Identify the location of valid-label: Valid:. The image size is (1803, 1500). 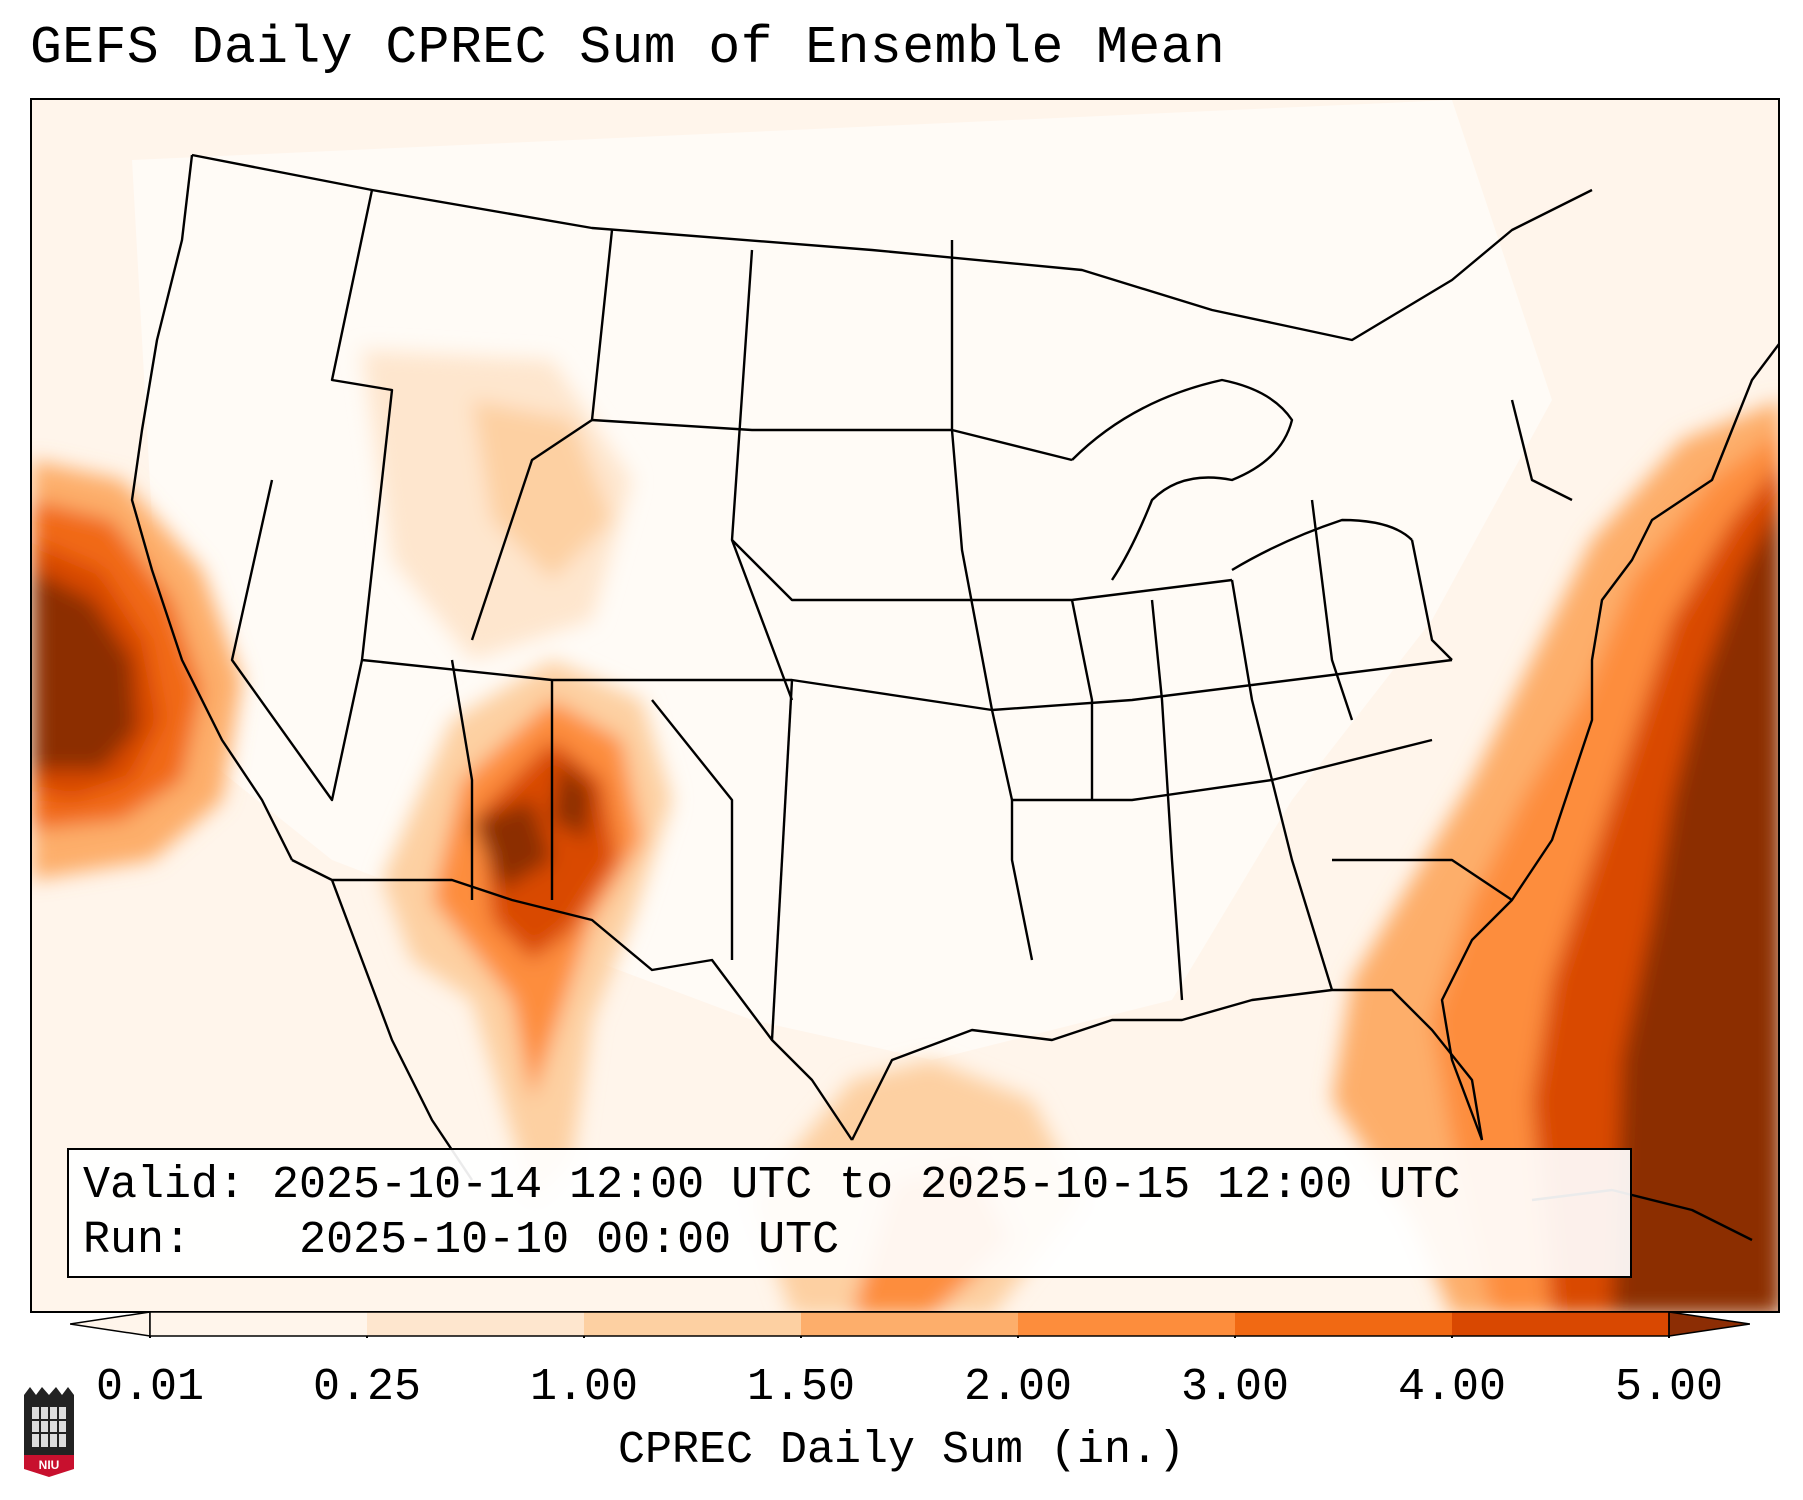
(164, 1185).